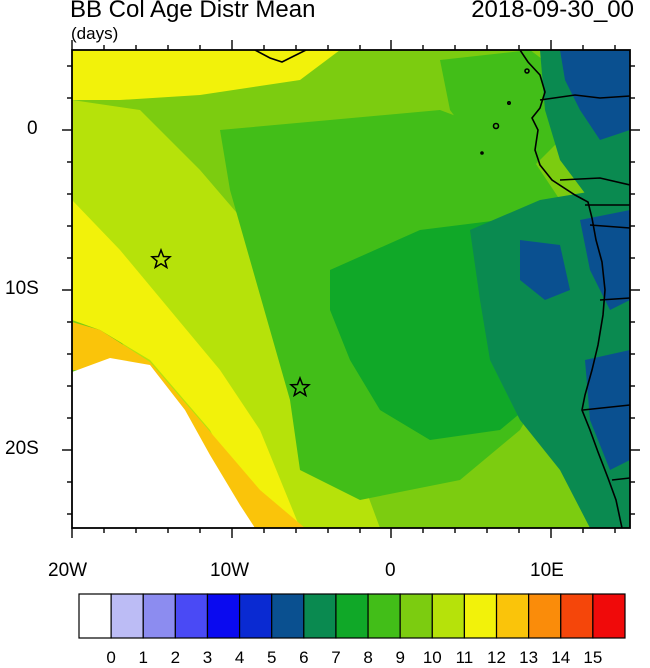 Image resolution: width=650 pixels, height=668 pixels. Describe the element at coordinates (400, 657) in the screenshot. I see `colorbar-label-9: 9` at that location.